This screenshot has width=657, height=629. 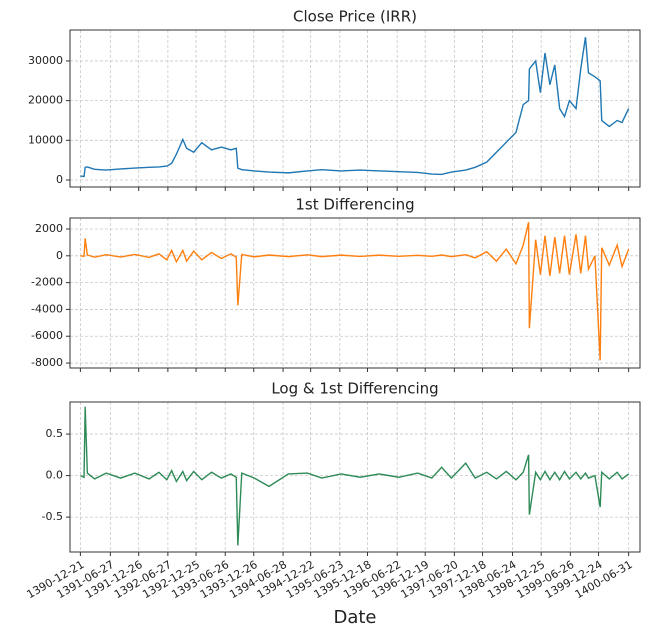 What do you see at coordinates (55, 433) in the screenshot?
I see `y-tick-label: 0.5` at bounding box center [55, 433].